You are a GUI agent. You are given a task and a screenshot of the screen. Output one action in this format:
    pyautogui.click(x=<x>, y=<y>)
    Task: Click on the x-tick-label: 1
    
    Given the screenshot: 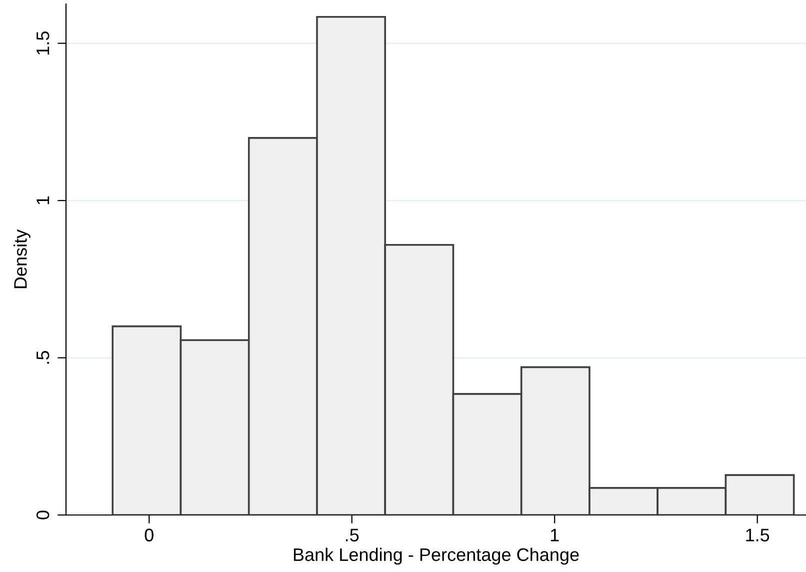 What is the action you would take?
    pyautogui.click(x=554, y=535)
    